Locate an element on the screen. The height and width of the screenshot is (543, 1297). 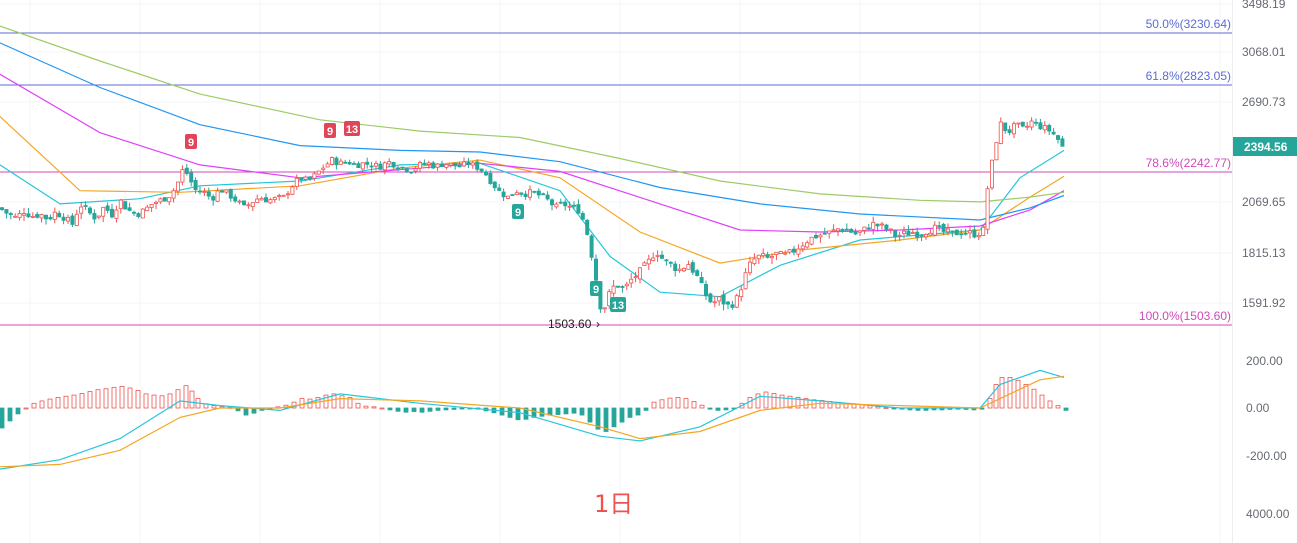
td-marker: 13 is located at coordinates (352, 128).